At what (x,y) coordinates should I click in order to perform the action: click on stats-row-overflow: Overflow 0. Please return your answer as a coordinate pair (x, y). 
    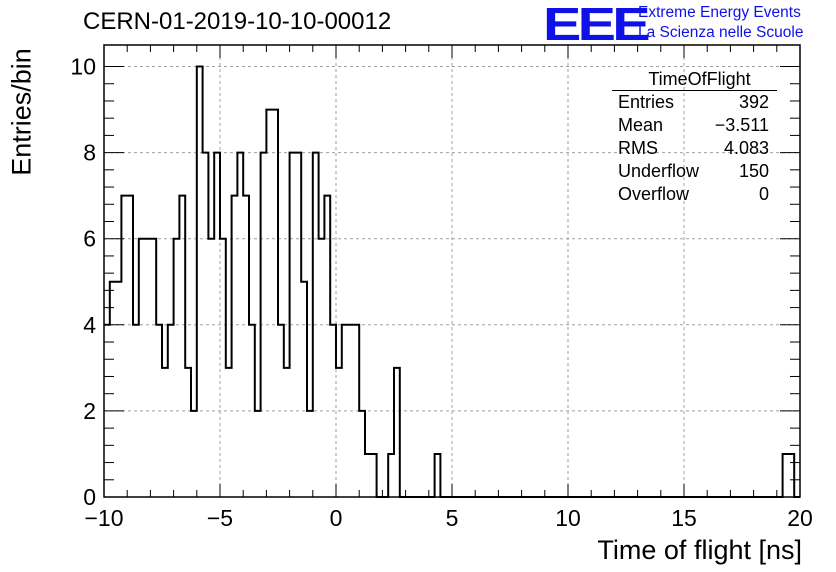
    Looking at the image, I should click on (694, 194).